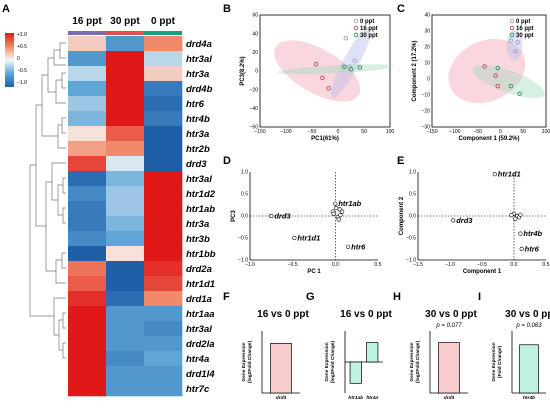 The width and height of the screenshot is (550, 416). What do you see at coordinates (125, 21) in the screenshot?
I see `heatmap-col-header-30ppt: 30 ppt` at bounding box center [125, 21].